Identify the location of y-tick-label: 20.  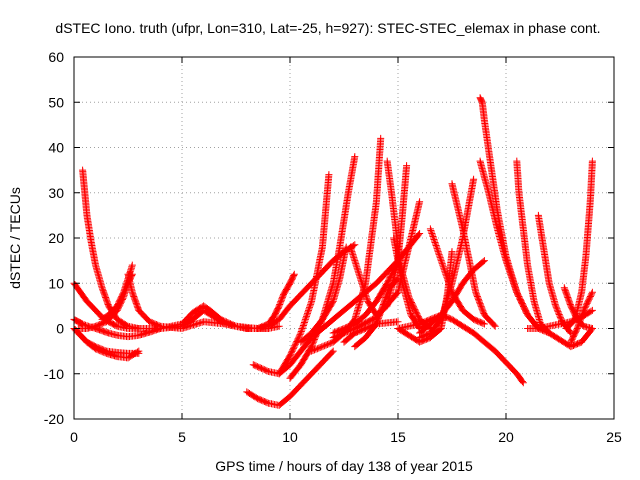
(56, 238).